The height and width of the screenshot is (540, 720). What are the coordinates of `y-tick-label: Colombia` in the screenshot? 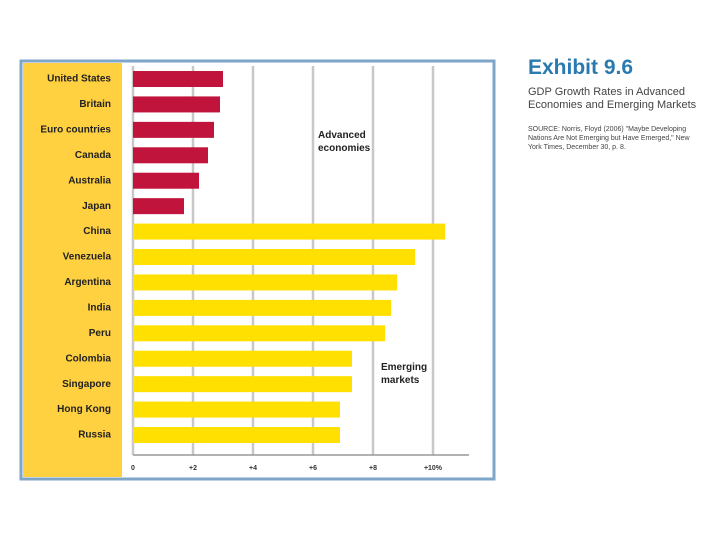 It's located at (88, 358).